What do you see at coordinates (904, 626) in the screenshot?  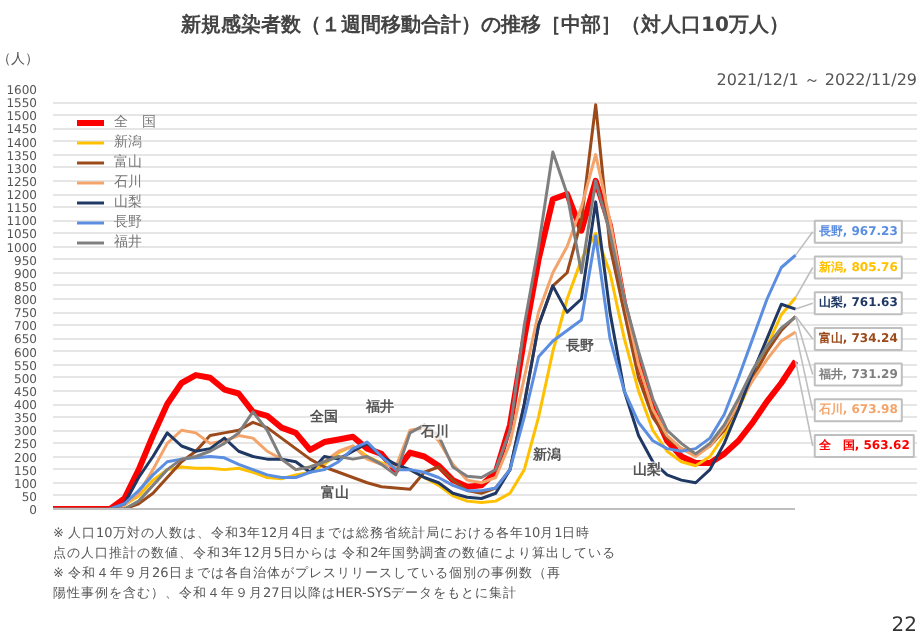 I see `text: 22` at bounding box center [904, 626].